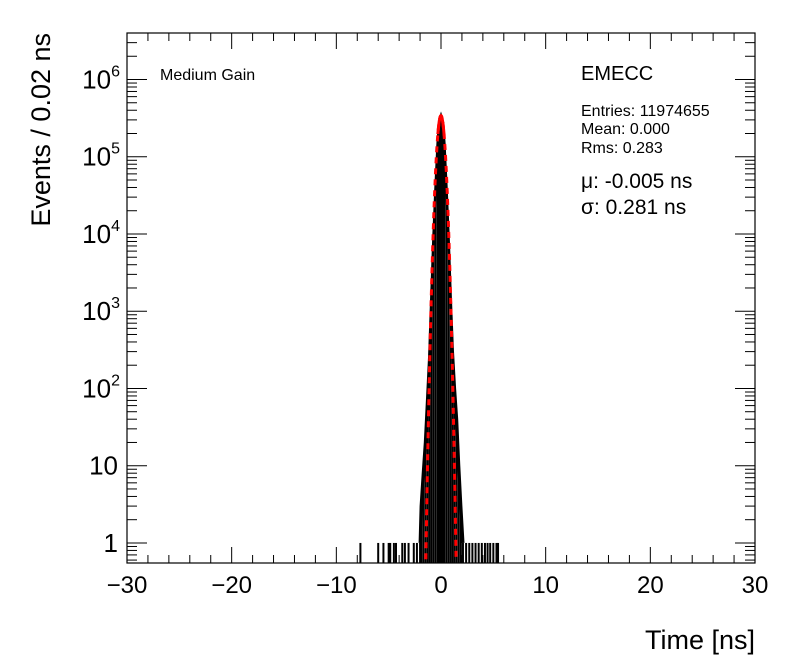 The width and height of the screenshot is (796, 672). What do you see at coordinates (617, 74) in the screenshot?
I see `stats-title: EMECC` at bounding box center [617, 74].